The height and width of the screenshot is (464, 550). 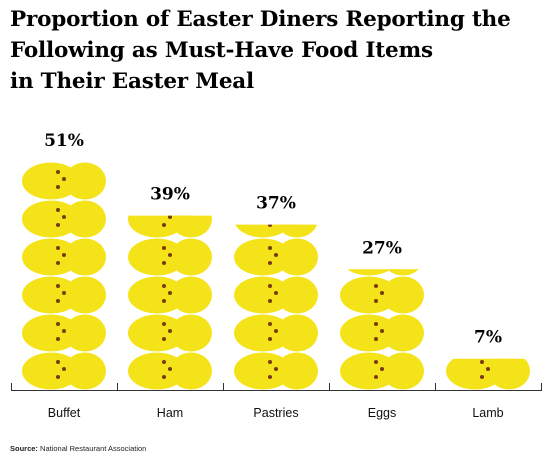 I want to click on bar-lamb, so click(x=488, y=374).